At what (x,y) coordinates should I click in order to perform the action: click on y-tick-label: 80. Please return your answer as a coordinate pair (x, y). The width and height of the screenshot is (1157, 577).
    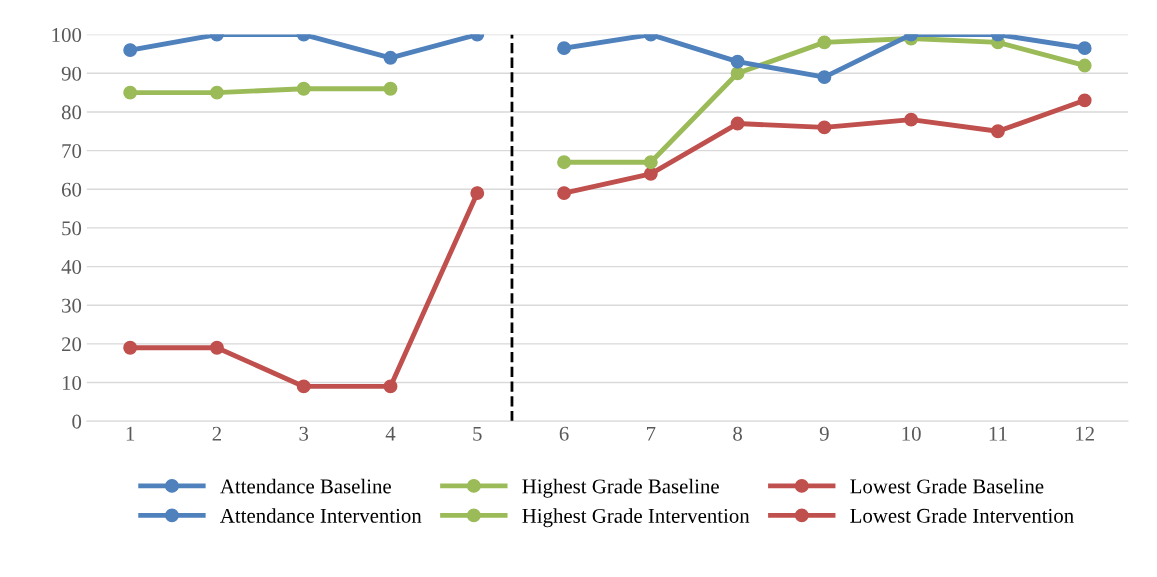
    Looking at the image, I should click on (71, 112).